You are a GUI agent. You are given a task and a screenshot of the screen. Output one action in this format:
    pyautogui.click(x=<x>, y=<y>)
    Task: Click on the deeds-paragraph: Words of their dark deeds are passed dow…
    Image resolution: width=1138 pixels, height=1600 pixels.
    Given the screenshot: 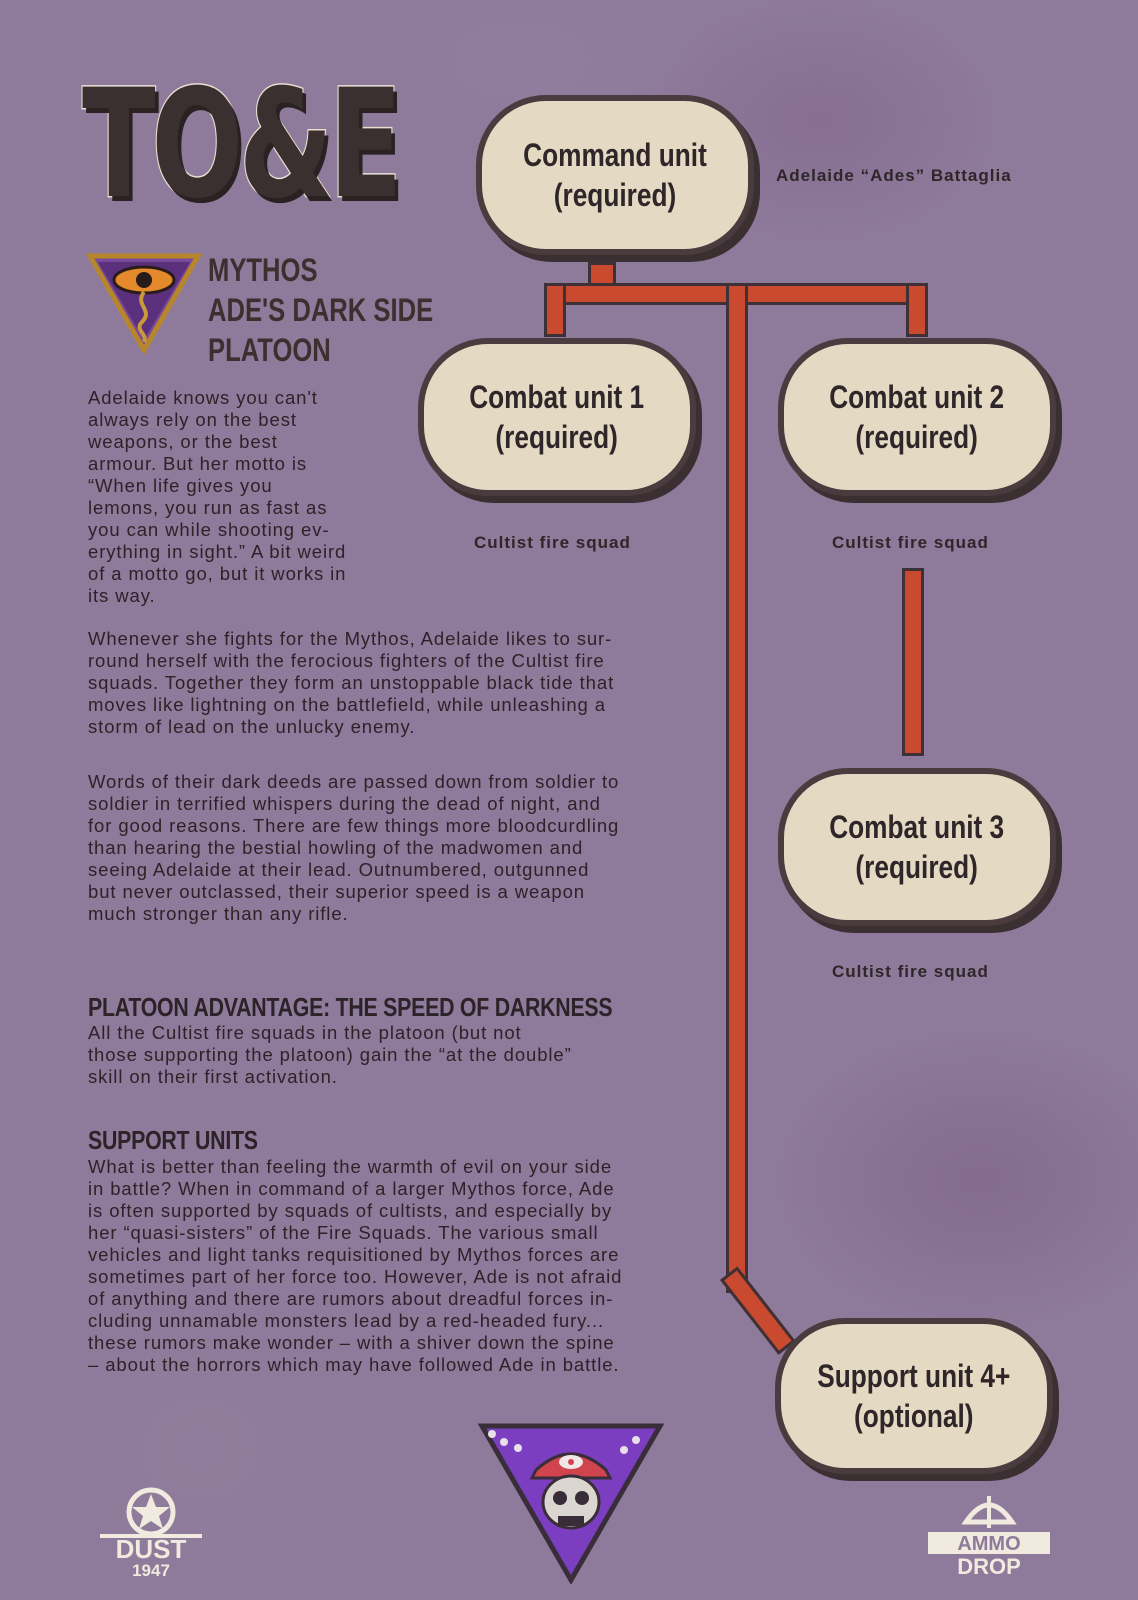 What is the action you would take?
    pyautogui.click(x=354, y=847)
    